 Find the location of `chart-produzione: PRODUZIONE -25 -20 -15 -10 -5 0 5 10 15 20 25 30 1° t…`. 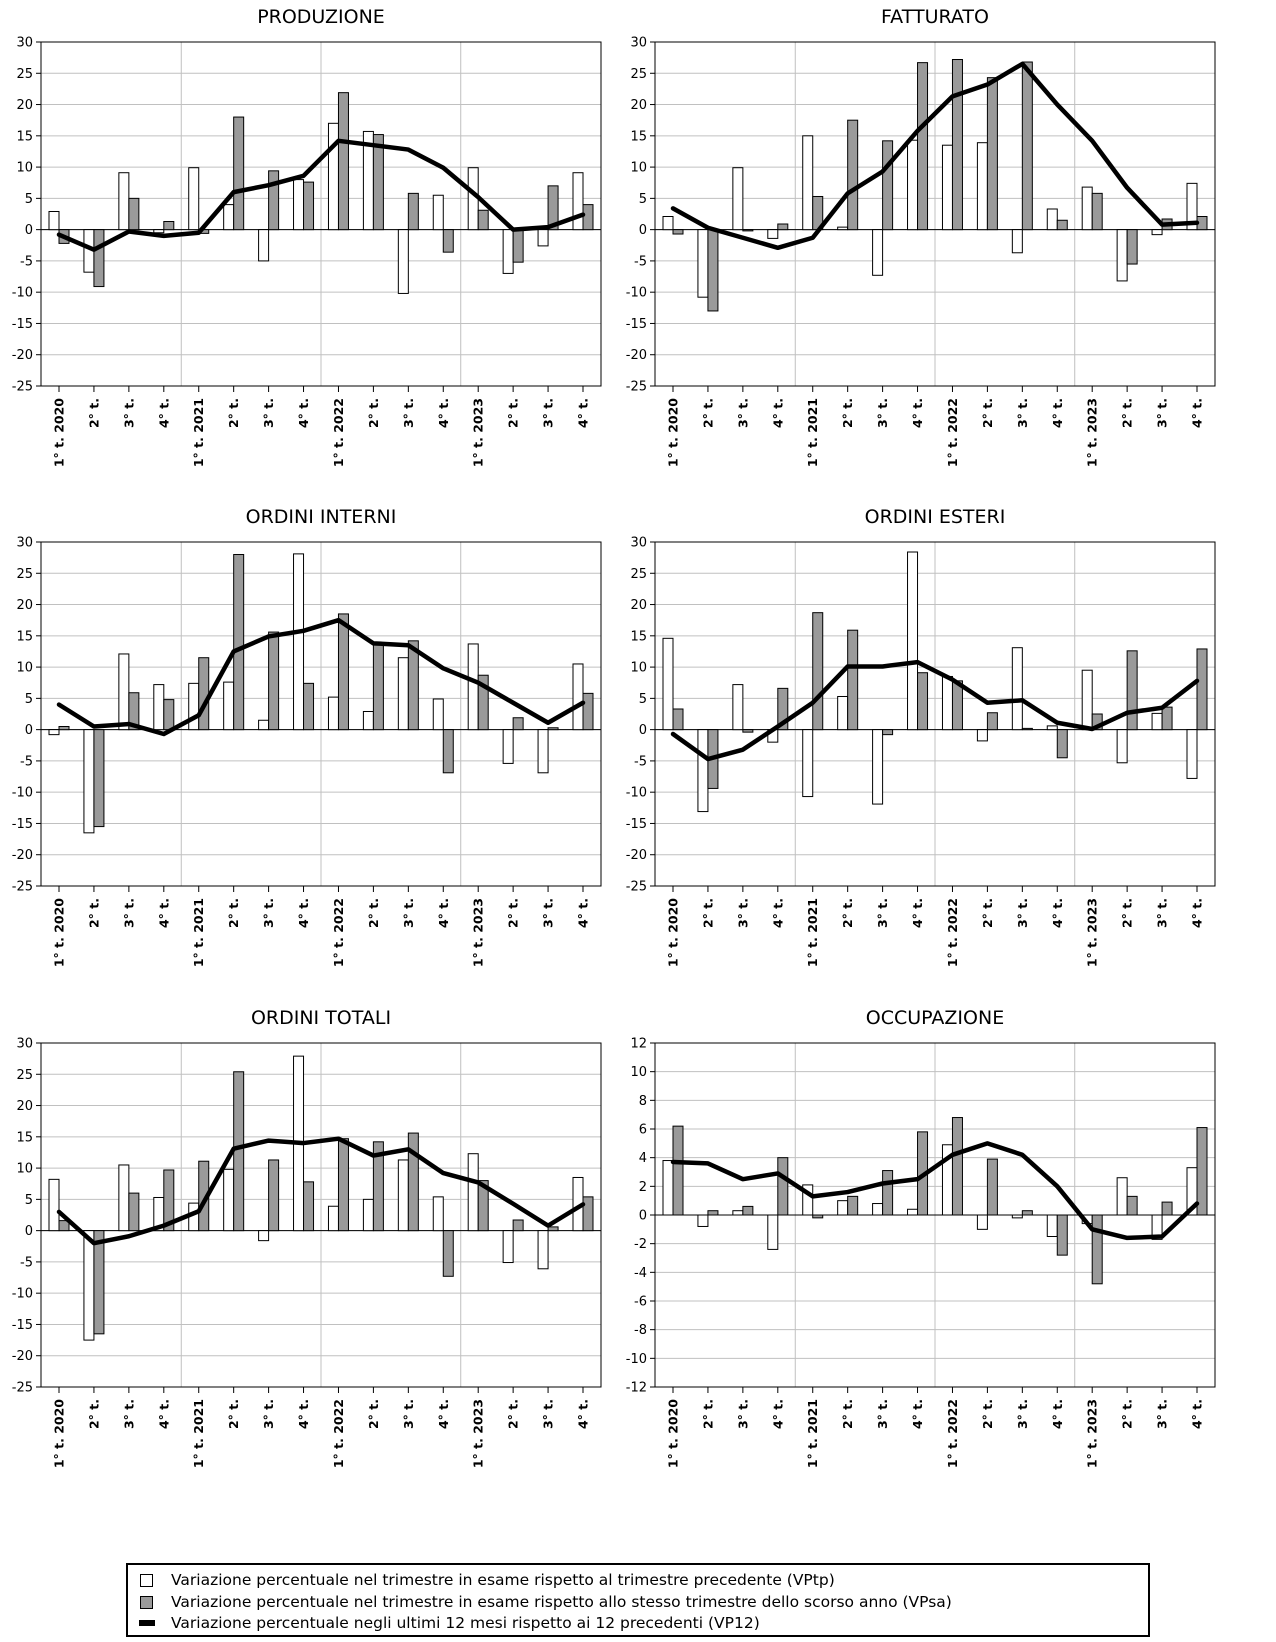

chart-produzione: PRODUZIONE -25 -20 -15 -10 -5 0 5 10 15 20 25 30 1° t… is located at coordinates (307, 236).